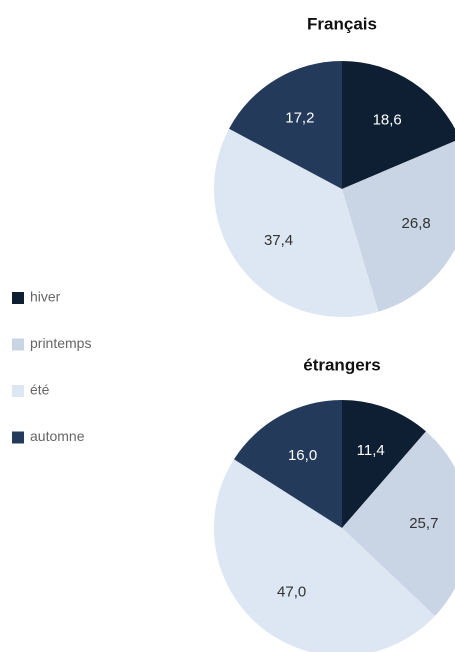 Image resolution: width=455 pixels, height=652 pixels. What do you see at coordinates (45, 297) in the screenshot?
I see `legend-label: hiver` at bounding box center [45, 297].